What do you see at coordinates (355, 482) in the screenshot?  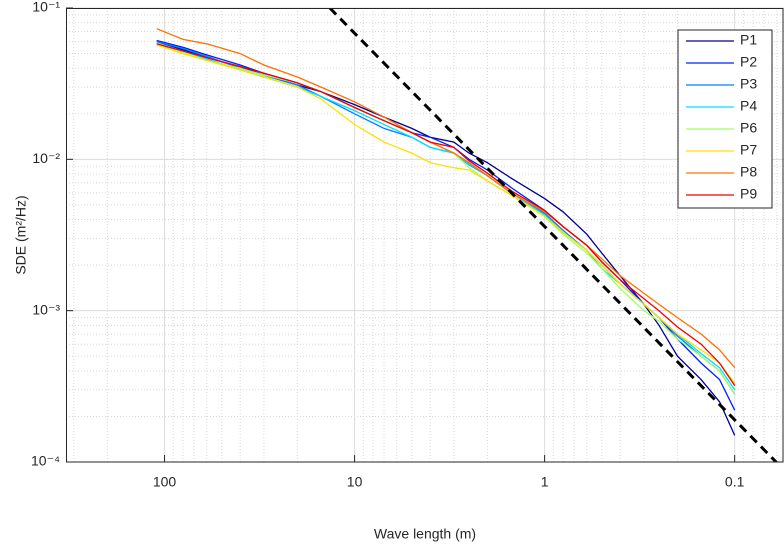 I see `x-tick-label: 10` at bounding box center [355, 482].